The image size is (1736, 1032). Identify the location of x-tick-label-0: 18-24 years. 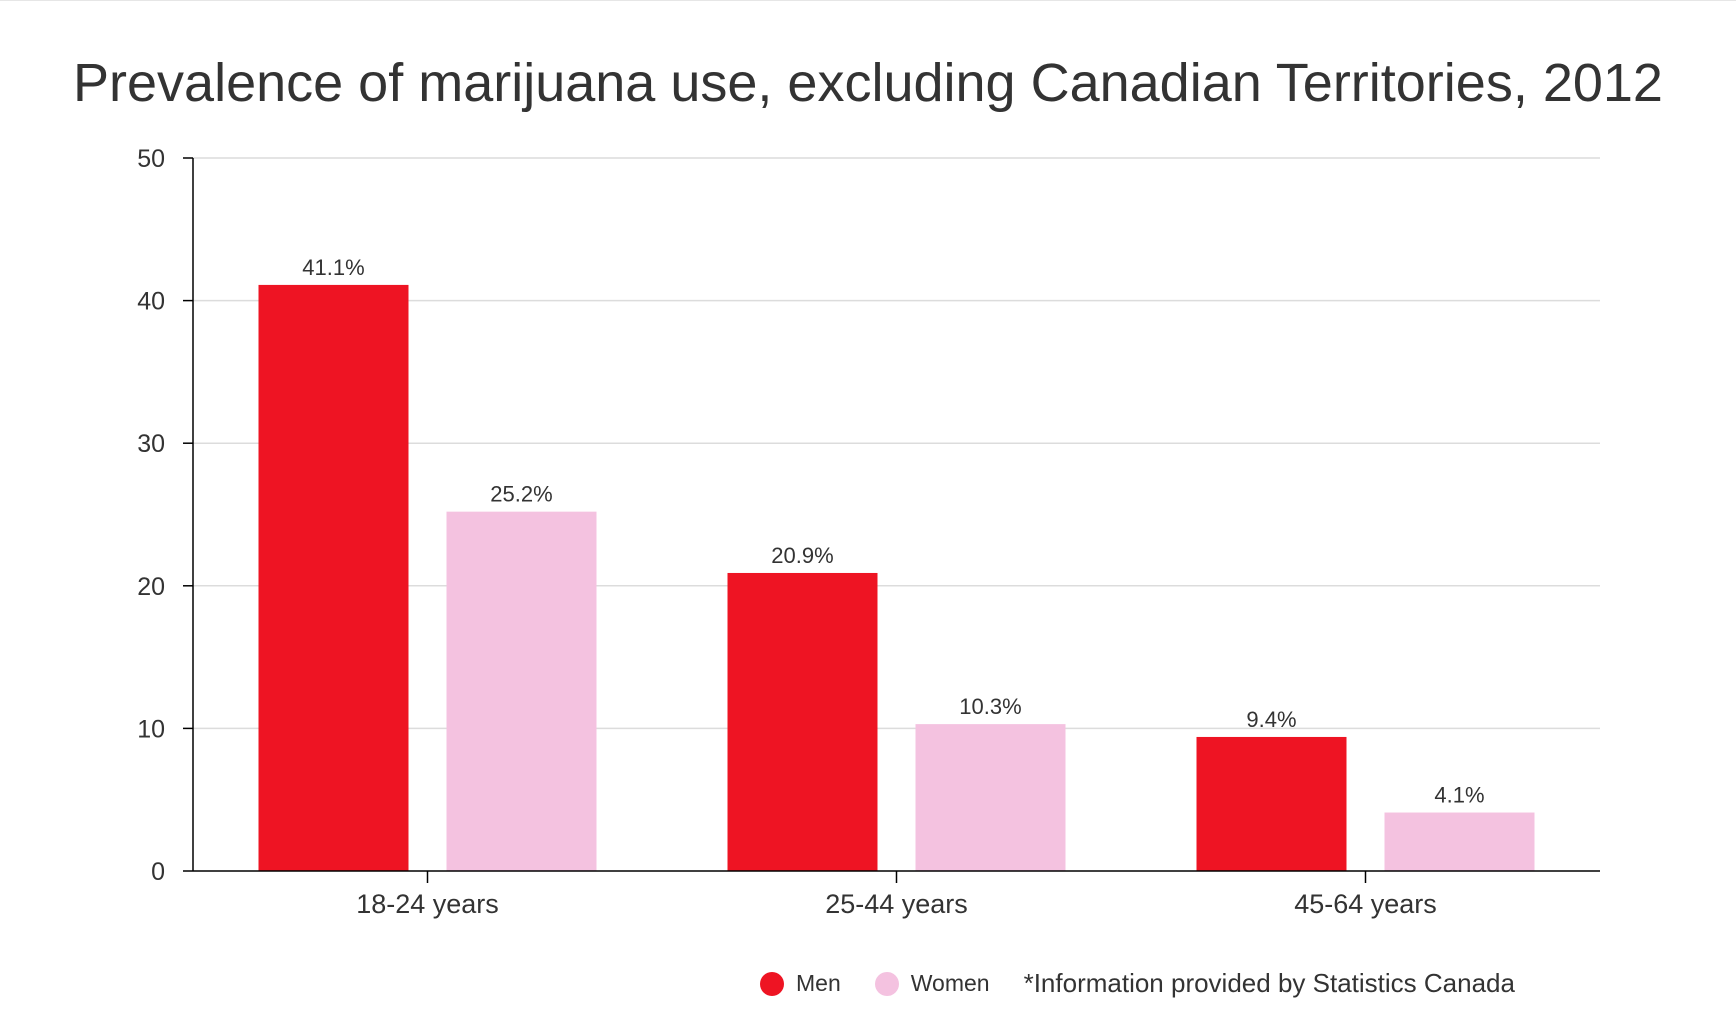
(427, 904).